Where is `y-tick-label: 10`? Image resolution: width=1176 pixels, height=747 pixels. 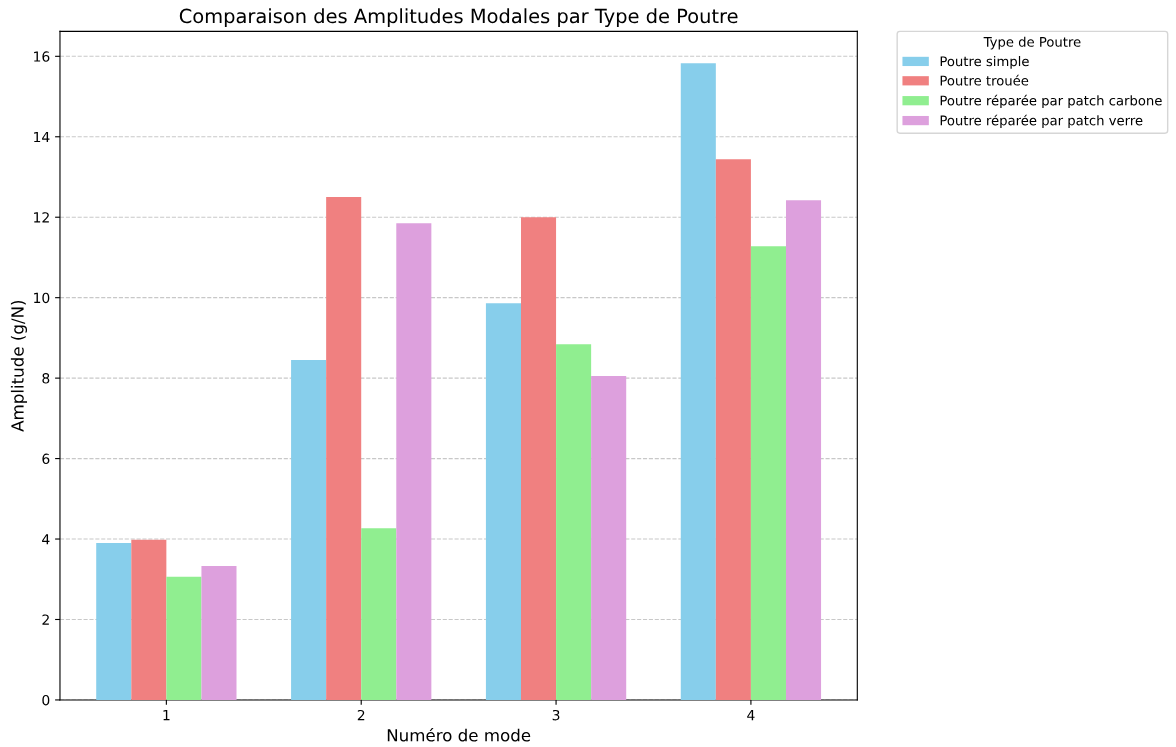 y-tick-label: 10 is located at coordinates (42, 298).